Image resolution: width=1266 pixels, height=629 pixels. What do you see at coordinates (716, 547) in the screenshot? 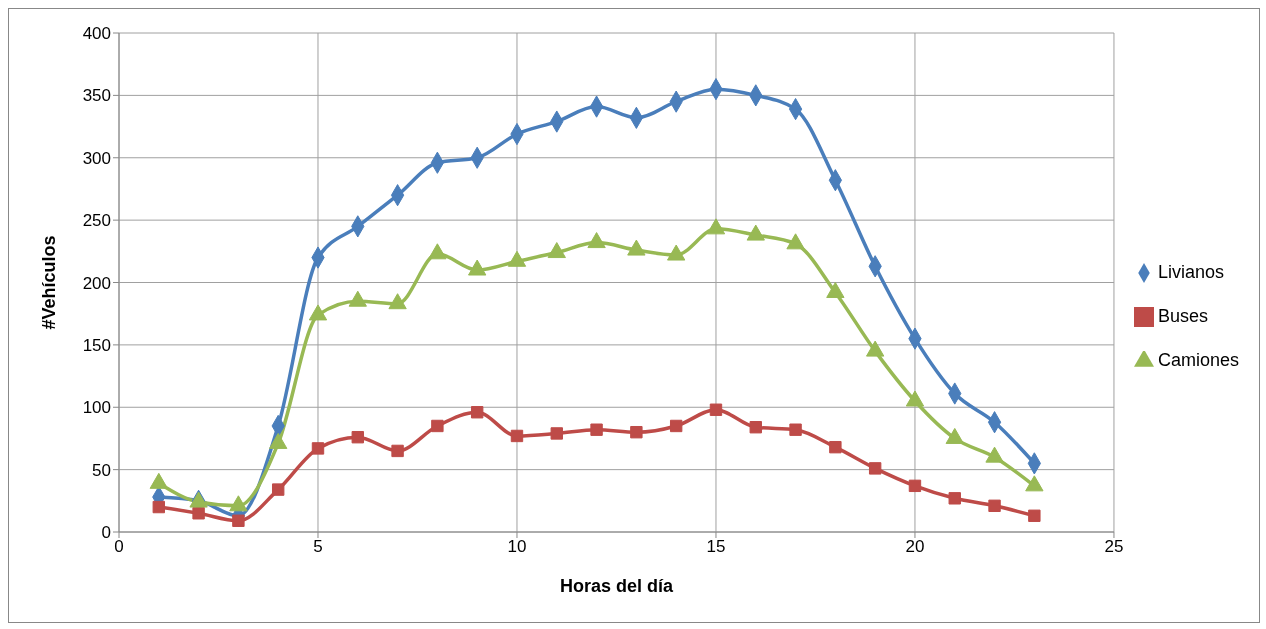
I see `x-tick-label: 15` at bounding box center [716, 547].